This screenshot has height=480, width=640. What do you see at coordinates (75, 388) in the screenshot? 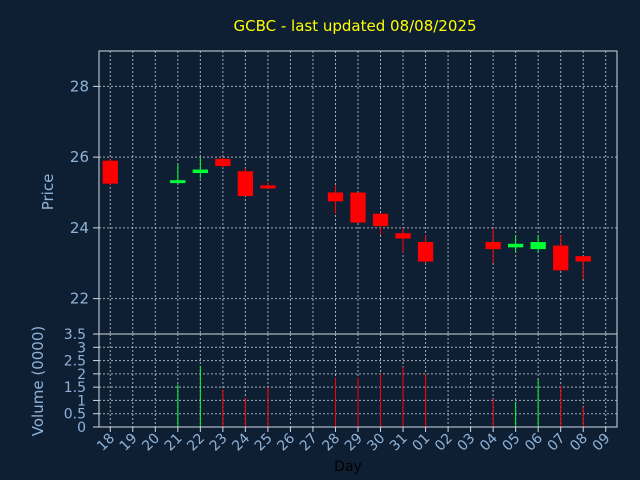
I see `volume-tick-label: 1.5` at bounding box center [75, 388].